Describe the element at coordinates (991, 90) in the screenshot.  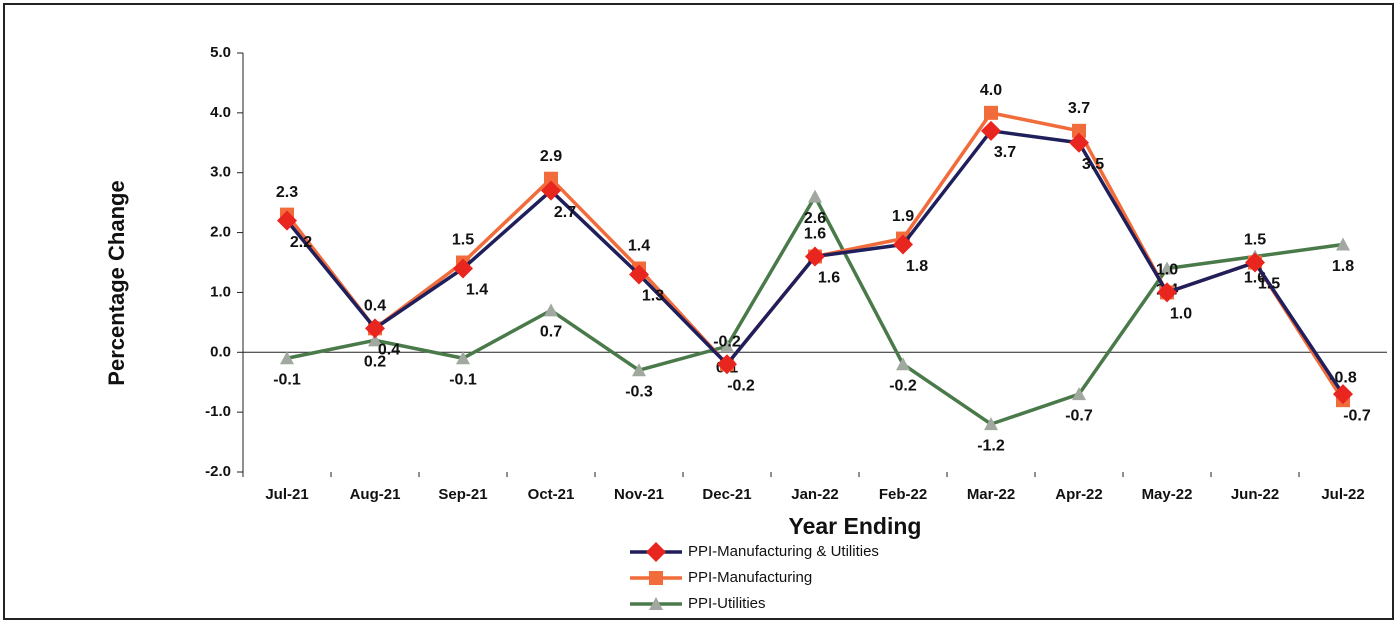
I see `data-label: 4.0` at that location.